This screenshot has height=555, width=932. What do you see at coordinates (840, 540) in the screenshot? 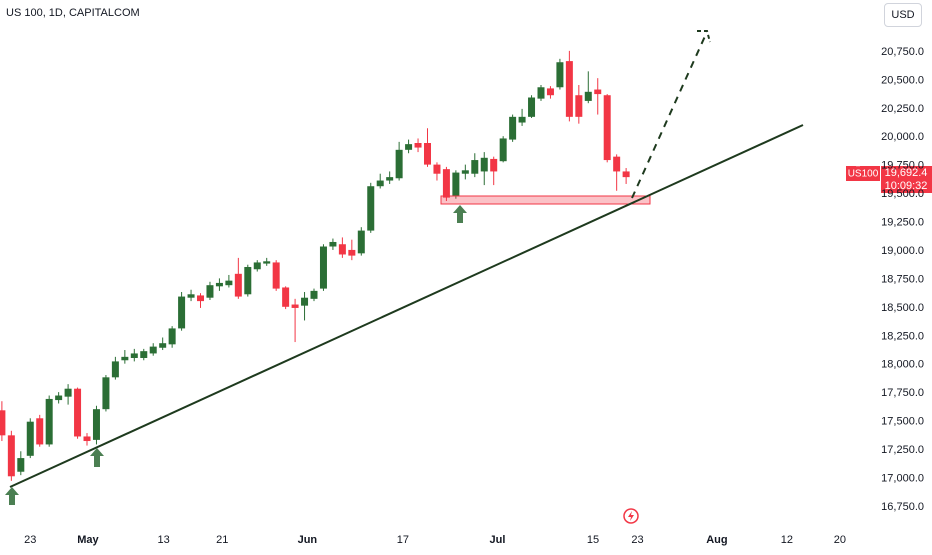
I see `x-tick-label: 20` at bounding box center [840, 540].